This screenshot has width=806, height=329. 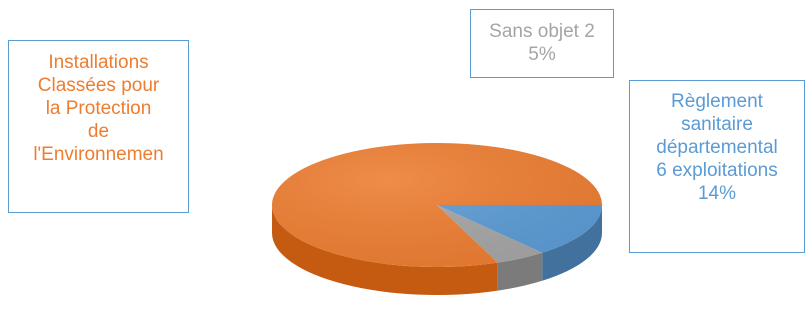 What do you see at coordinates (717, 101) in the screenshot?
I see `slice-label-line: Règlement` at bounding box center [717, 101].